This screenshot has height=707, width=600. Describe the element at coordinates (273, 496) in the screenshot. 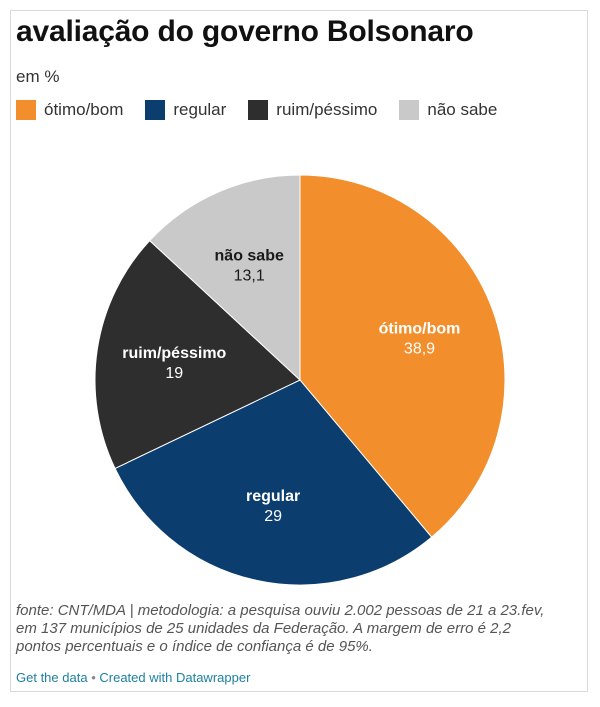

I see `slice-label-regular: regular` at that location.